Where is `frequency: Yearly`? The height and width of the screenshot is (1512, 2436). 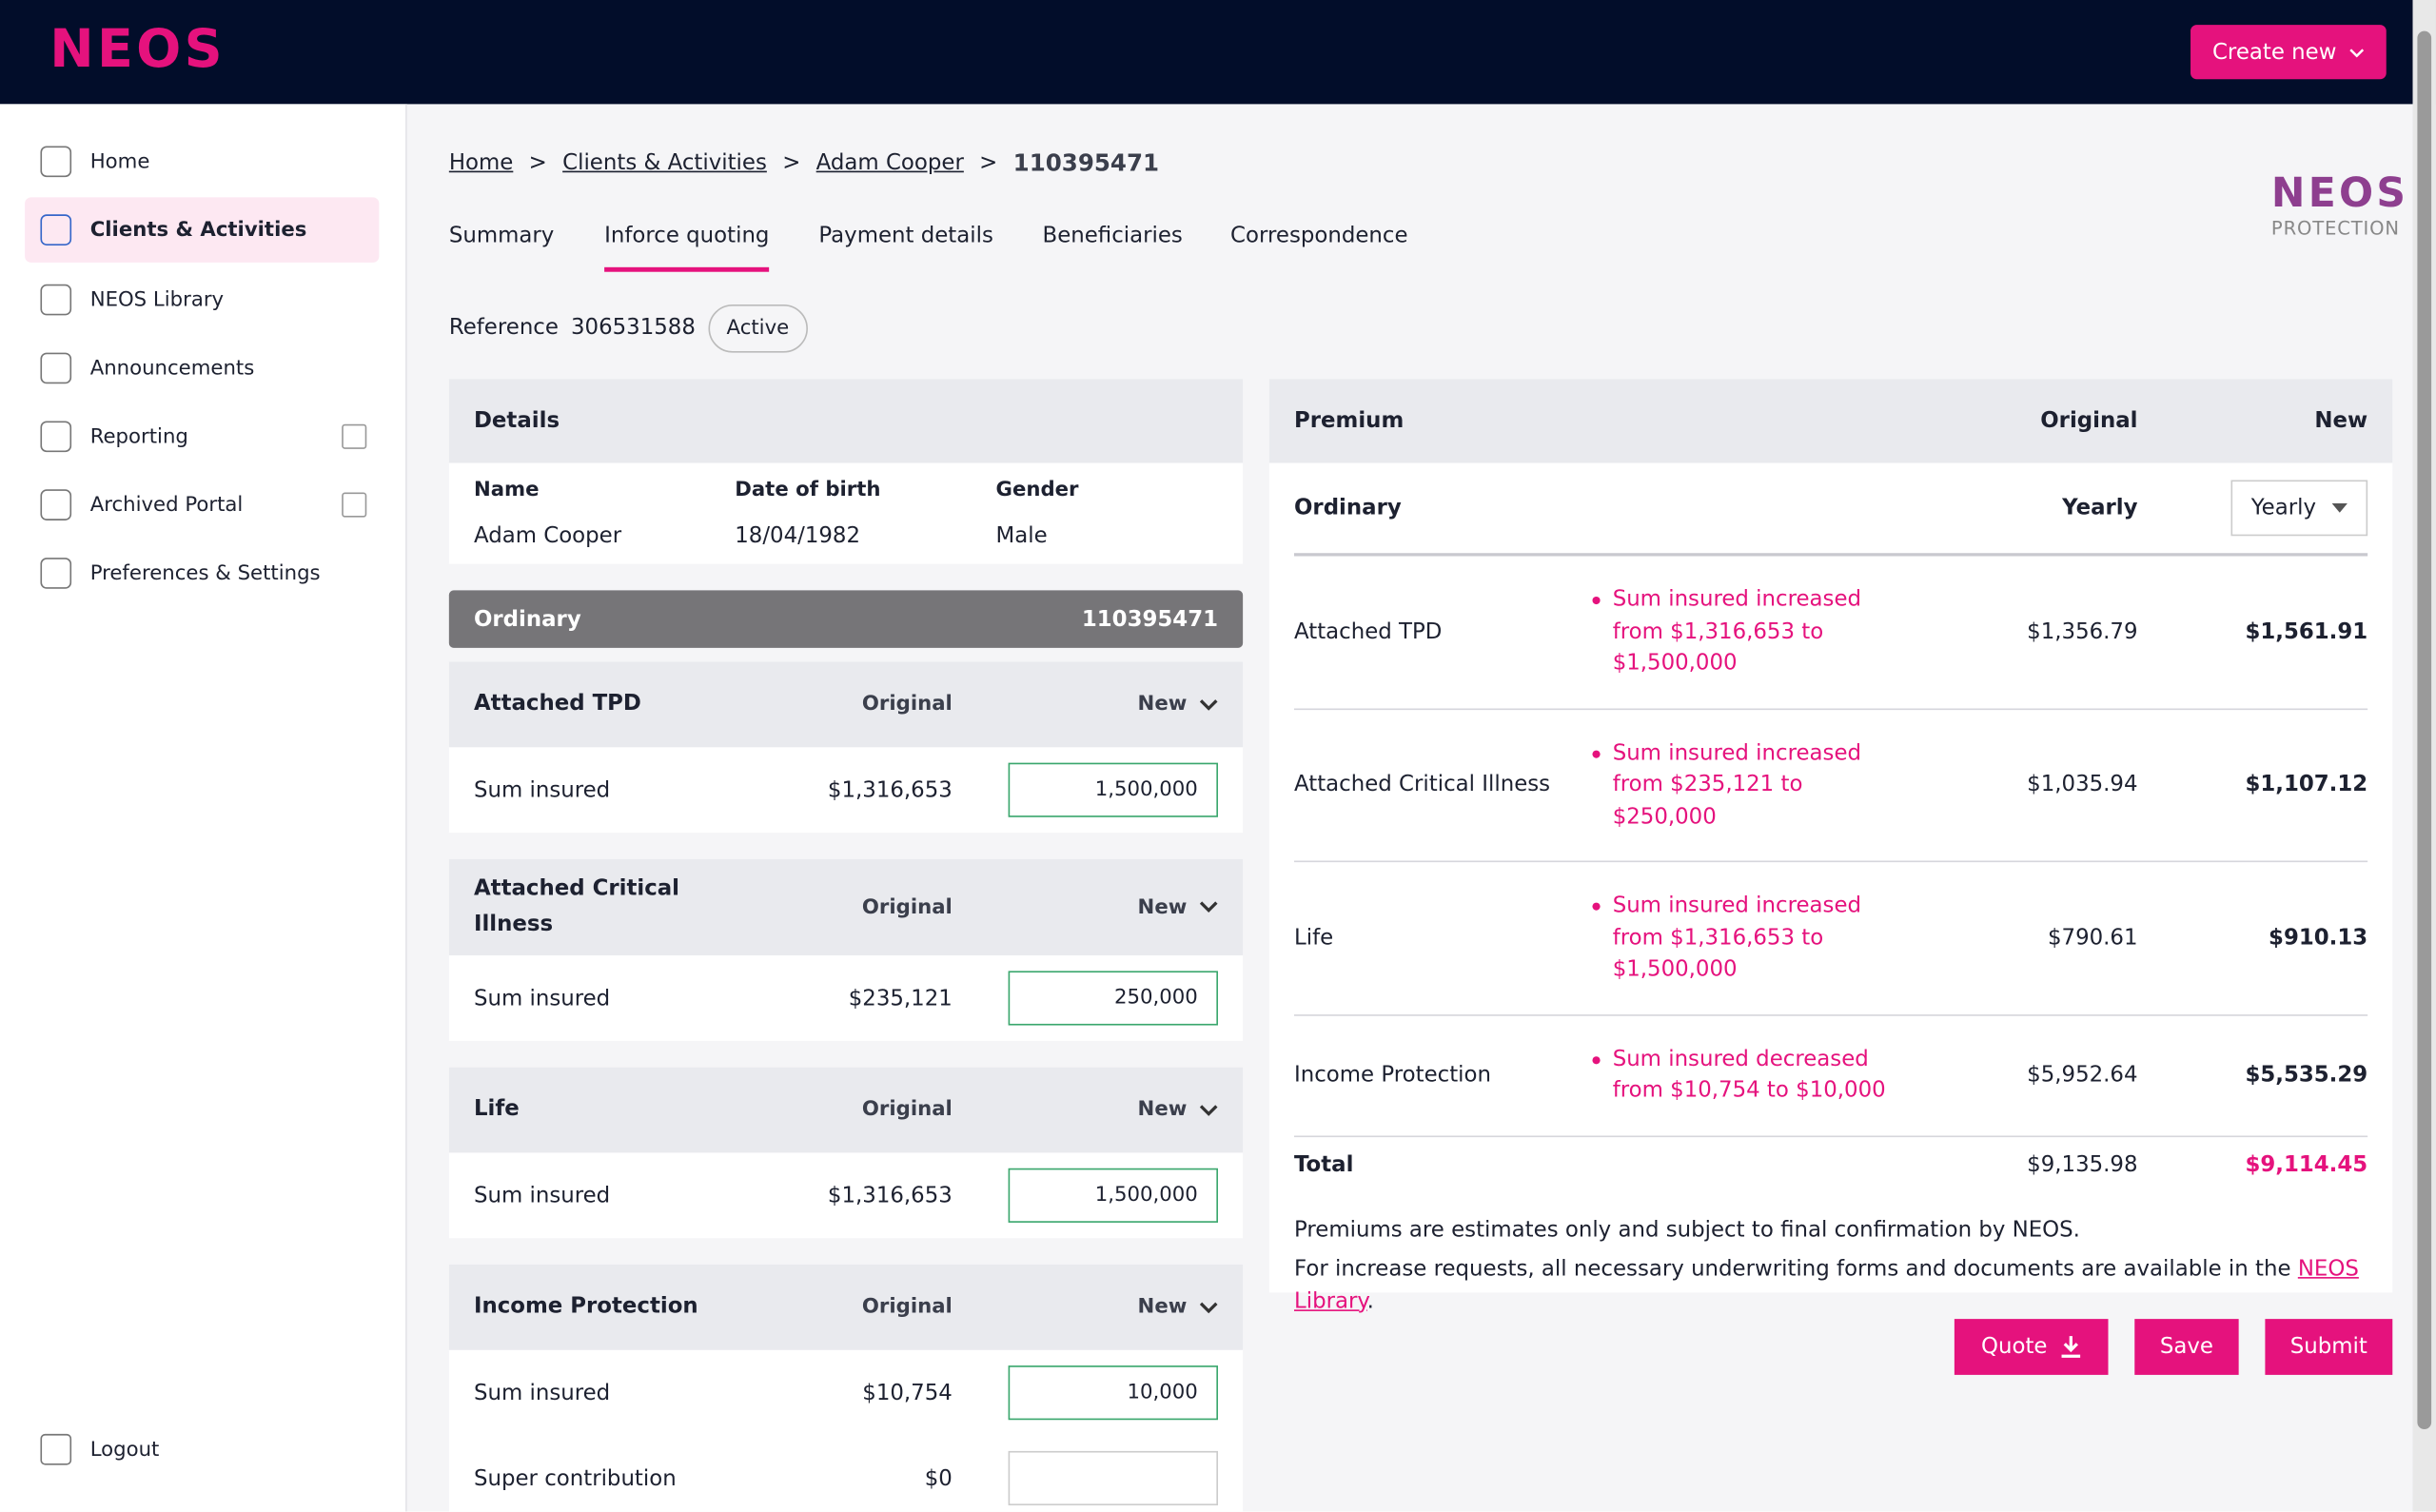
frequency: Yearly is located at coordinates (2100, 507).